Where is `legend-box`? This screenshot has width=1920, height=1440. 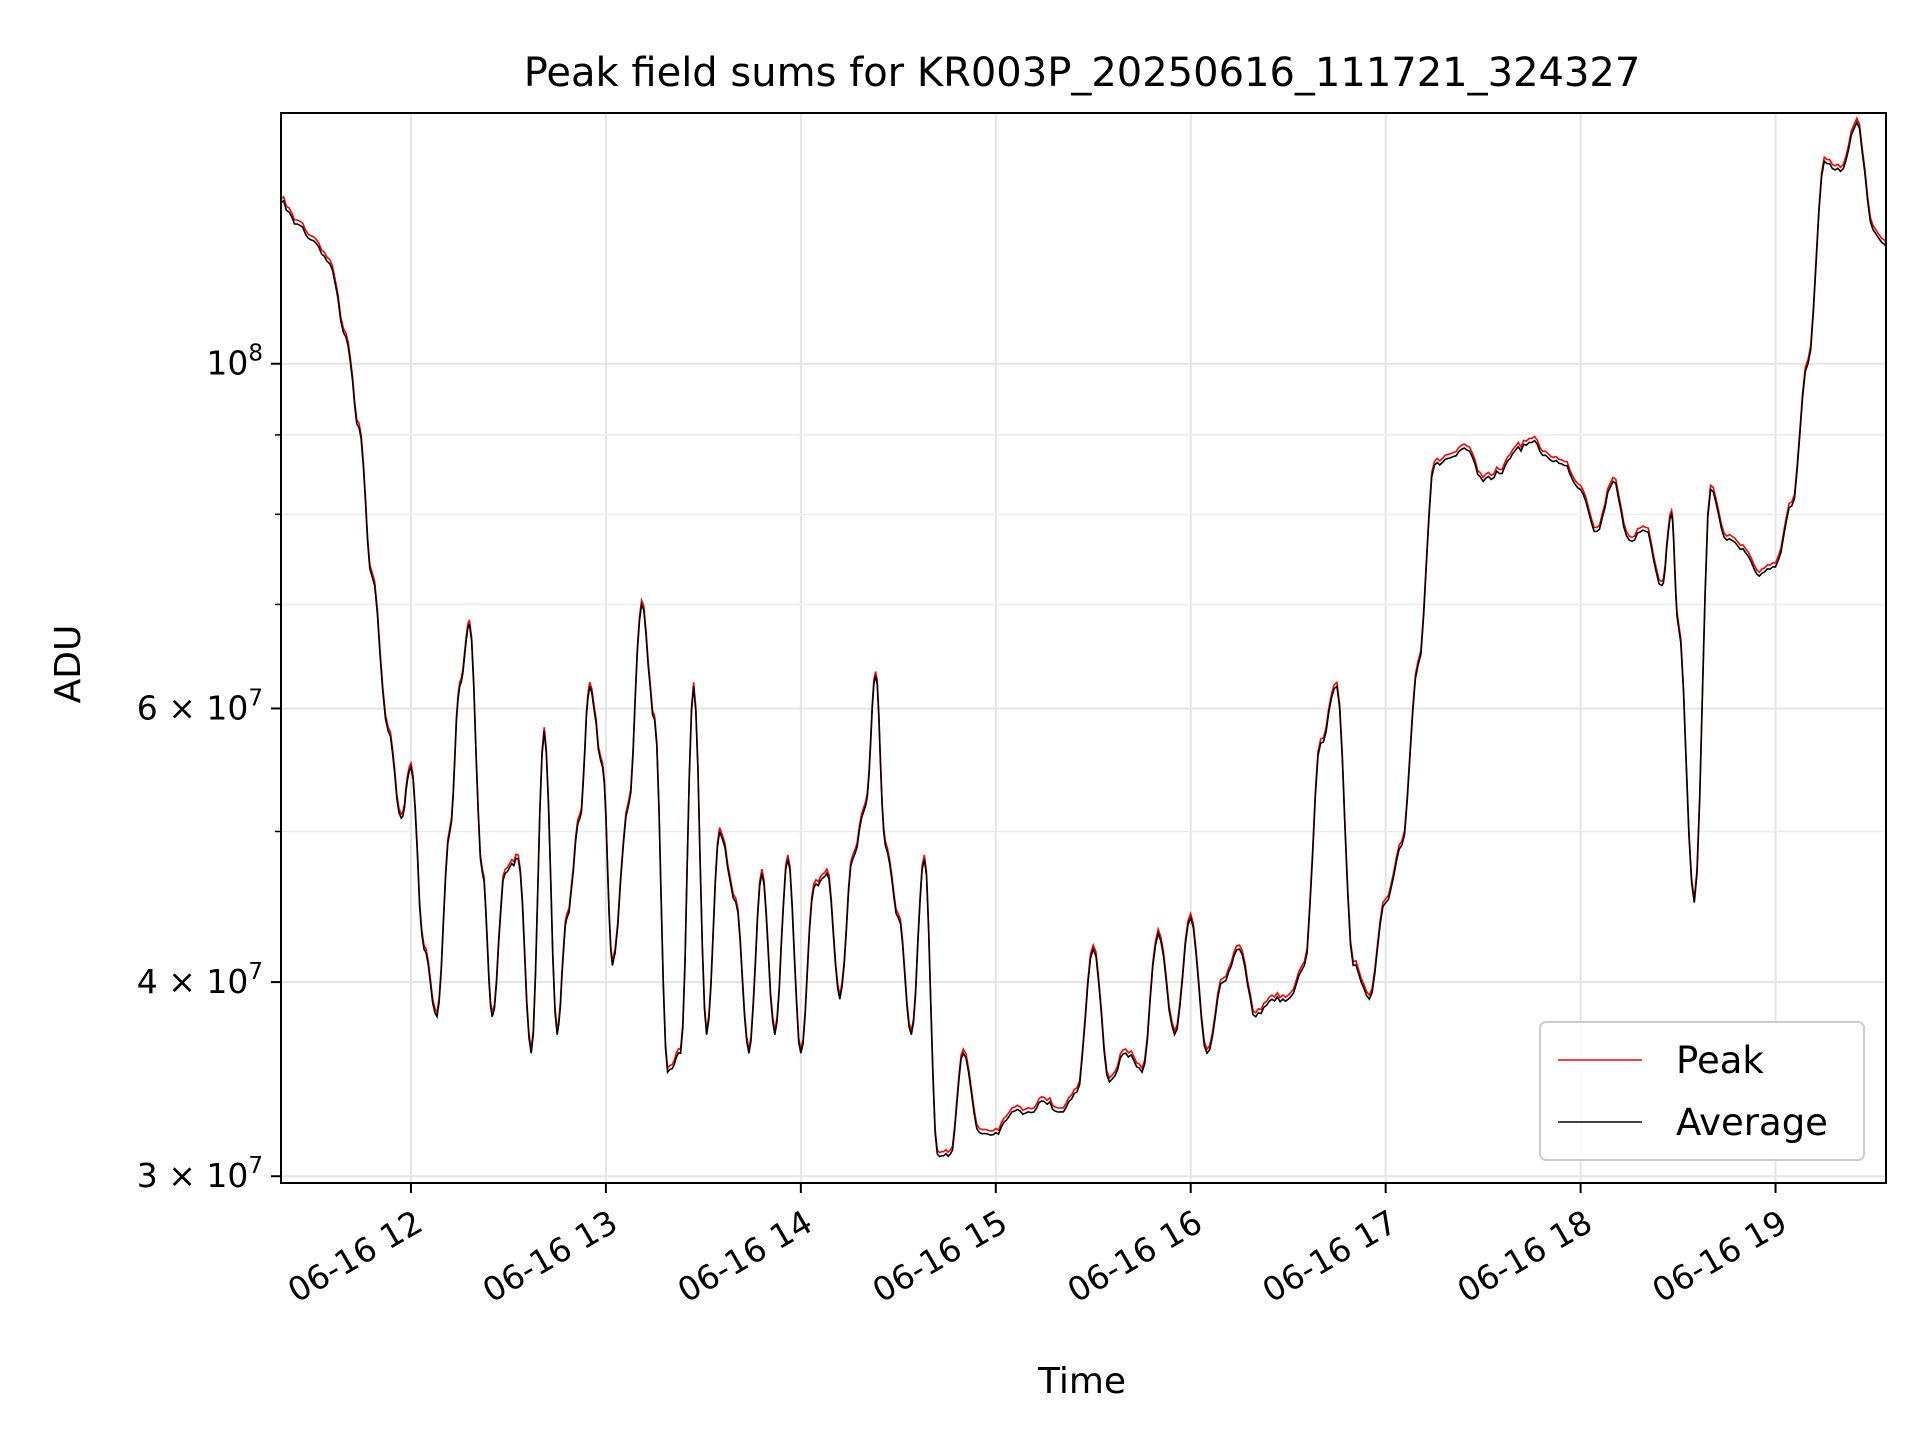 legend-box is located at coordinates (1702, 1091).